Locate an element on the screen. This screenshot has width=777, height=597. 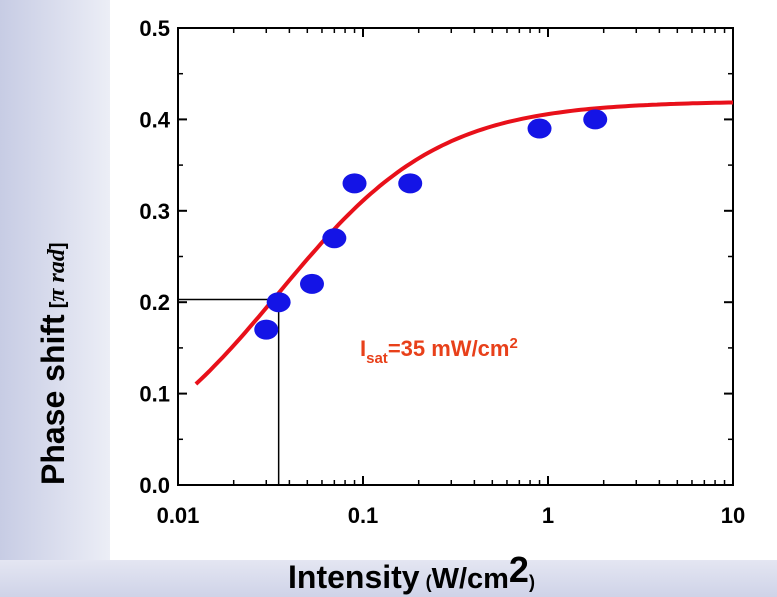
y-axis-label: Phase shift[π rad] is located at coordinates (53, 363).